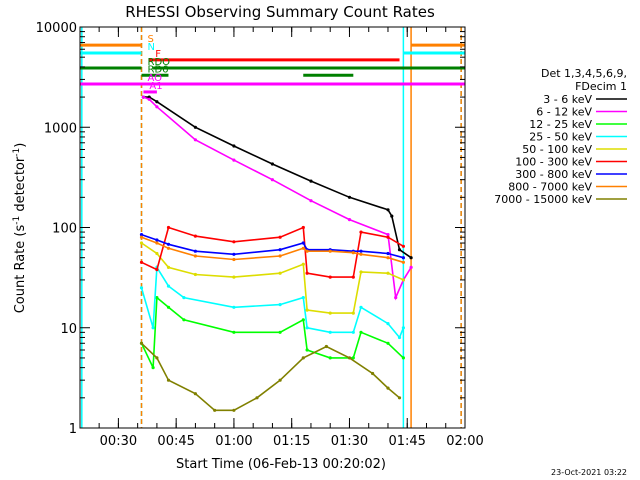  Describe the element at coordinates (159, 62) in the screenshot. I see `flag-label-rdo: RDO` at that location.